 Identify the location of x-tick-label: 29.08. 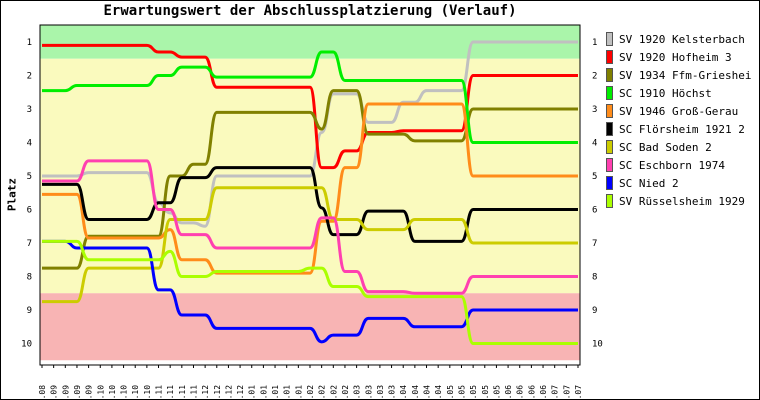
(42, 392).